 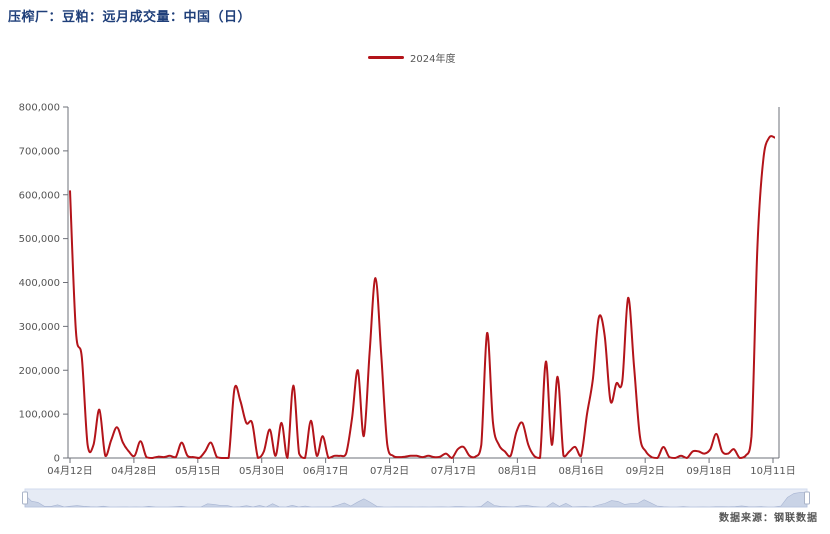 What do you see at coordinates (517, 471) in the screenshot?
I see `x-tick-label: 08月1日` at bounding box center [517, 471].